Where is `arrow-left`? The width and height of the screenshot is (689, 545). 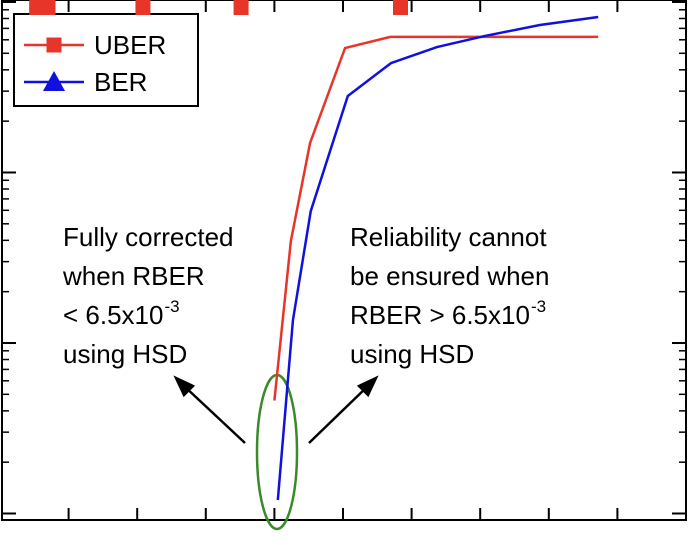 arrow-left is located at coordinates (214, 414).